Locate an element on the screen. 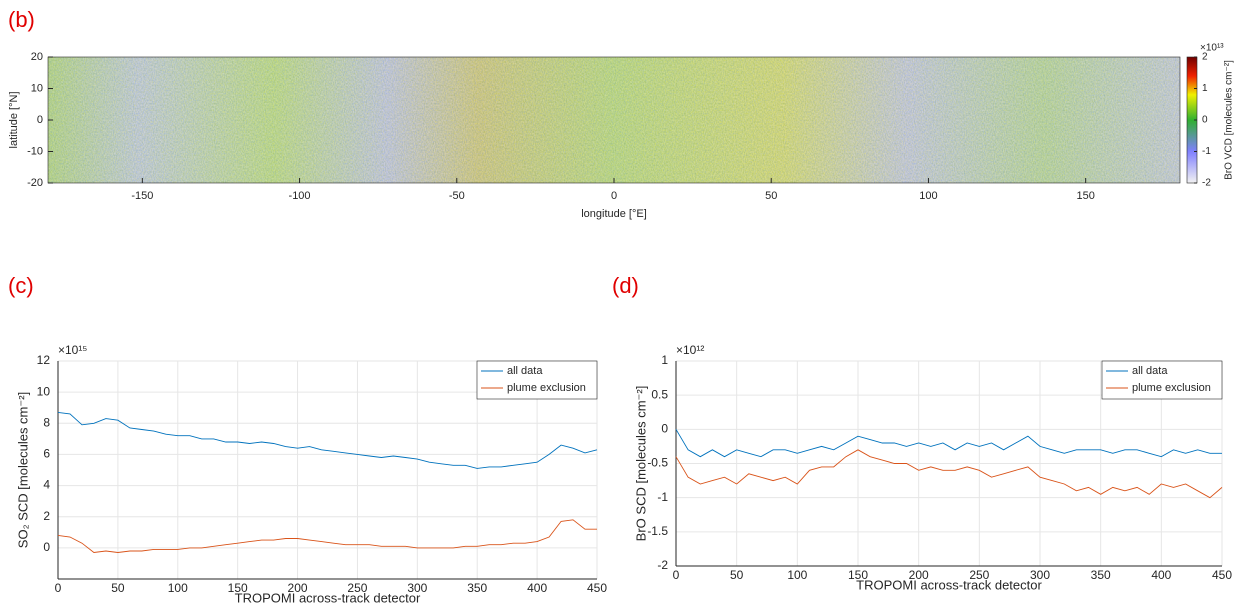 Image resolution: width=1238 pixels, height=606 pixels. y-tick-label: 20 is located at coordinates (37, 57).